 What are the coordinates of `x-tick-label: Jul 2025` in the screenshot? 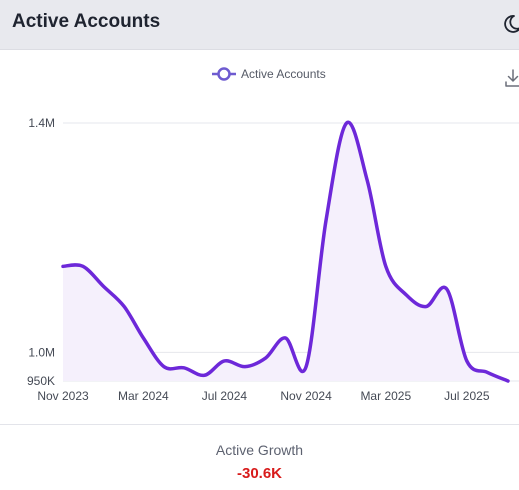 It's located at (467, 396).